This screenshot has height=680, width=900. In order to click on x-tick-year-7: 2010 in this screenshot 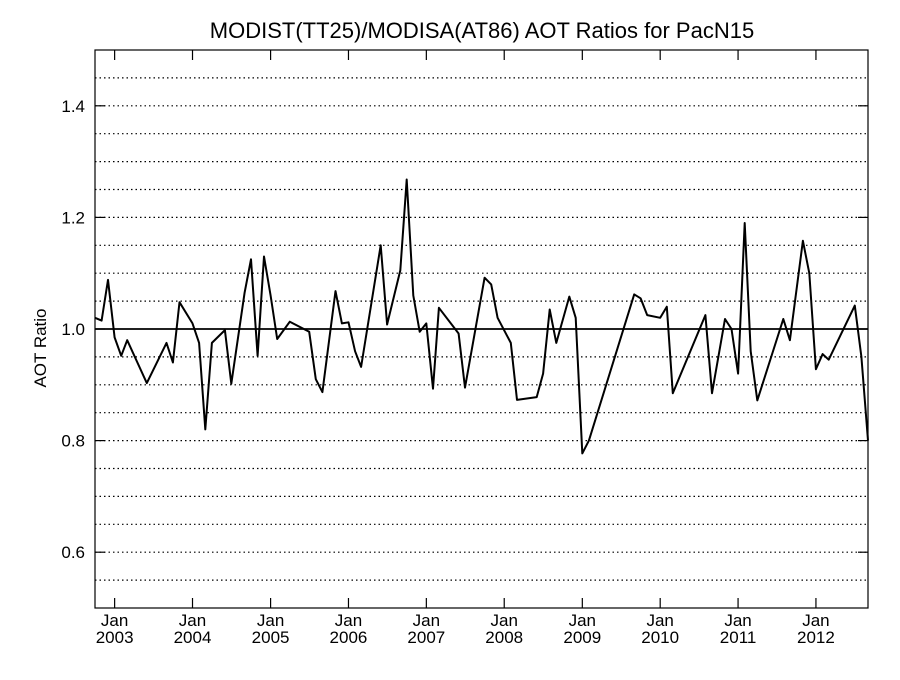, I will do `click(660, 637)`.